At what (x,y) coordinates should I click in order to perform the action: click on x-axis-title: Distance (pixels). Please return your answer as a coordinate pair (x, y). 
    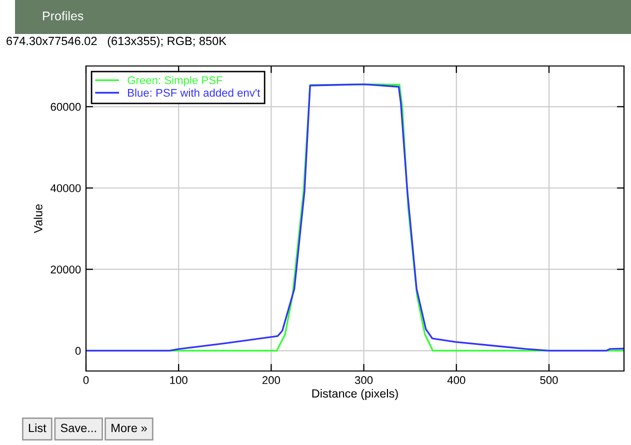
    Looking at the image, I should click on (355, 394).